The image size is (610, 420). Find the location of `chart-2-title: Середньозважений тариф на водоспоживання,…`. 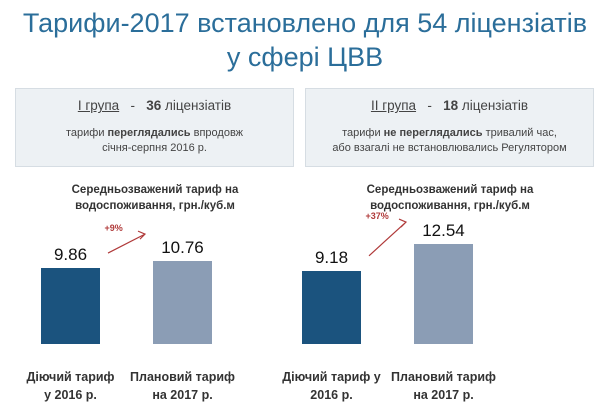

chart-2-title: Середньозважений тариф на водоспоживання,… is located at coordinates (450, 198).